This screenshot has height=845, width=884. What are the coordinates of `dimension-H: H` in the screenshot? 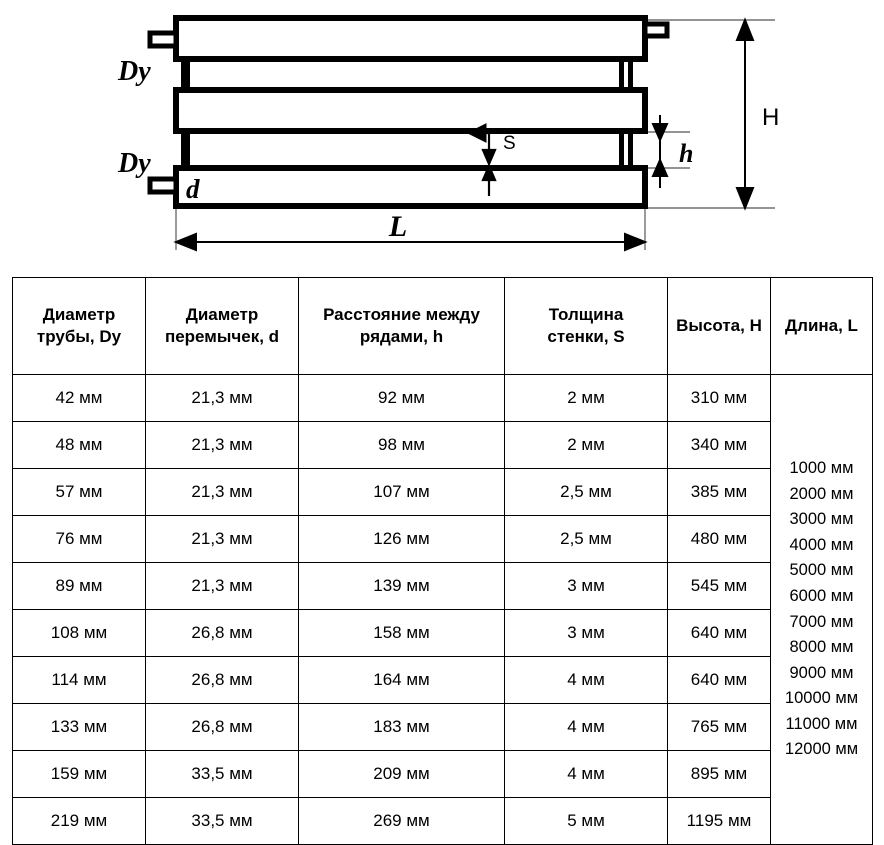 It's located at (757, 114).